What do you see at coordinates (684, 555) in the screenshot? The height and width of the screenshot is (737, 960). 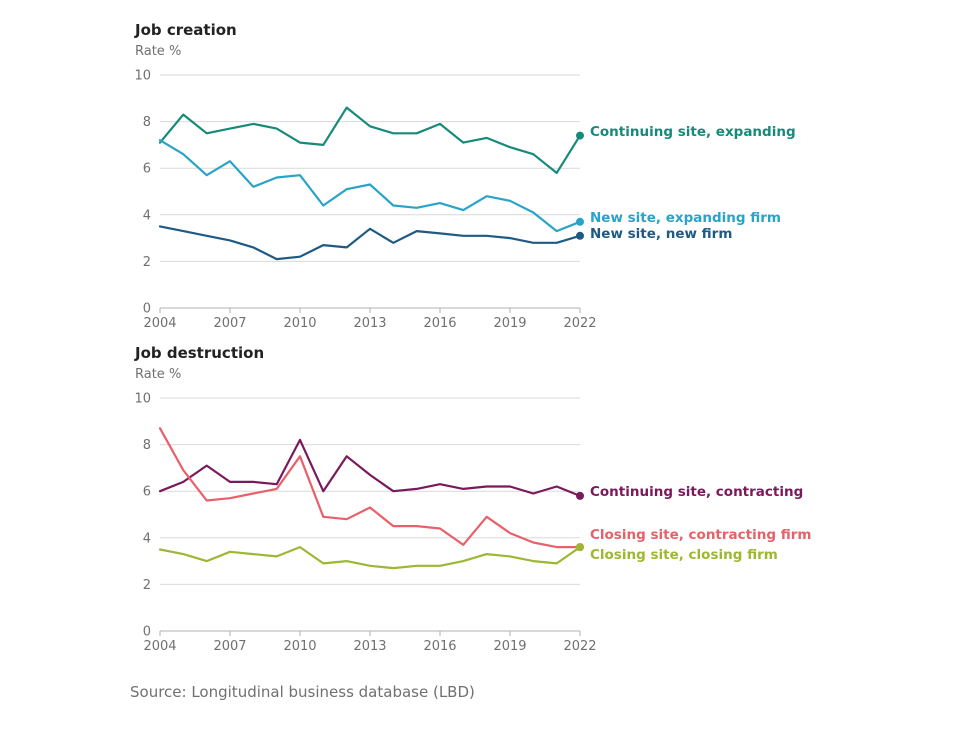 I see `series-label-2: Closing site, closing firm` at bounding box center [684, 555].